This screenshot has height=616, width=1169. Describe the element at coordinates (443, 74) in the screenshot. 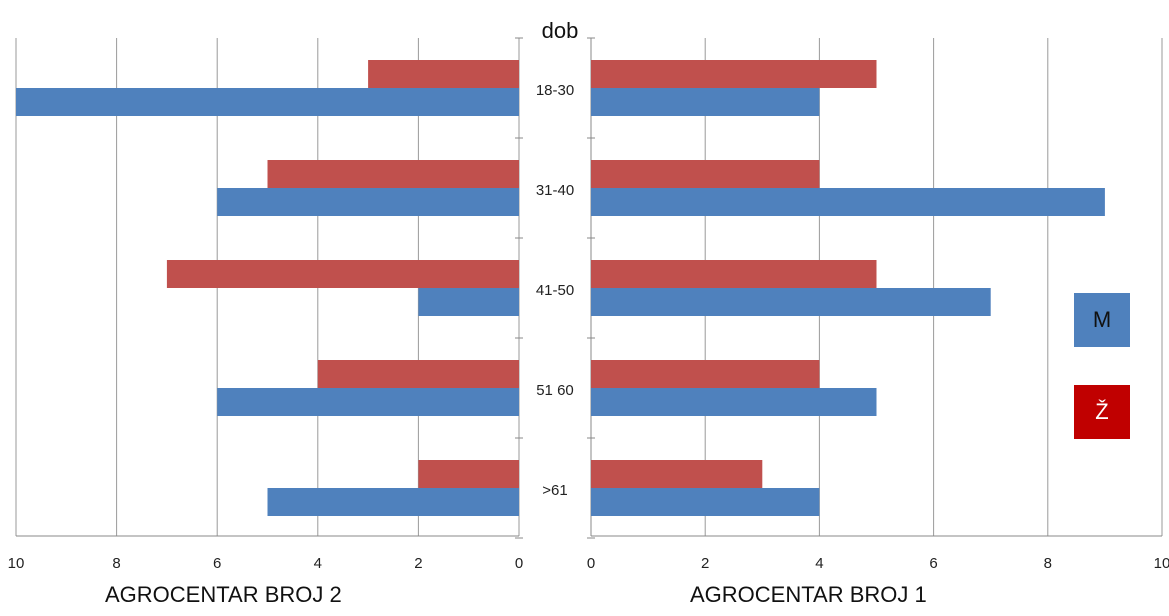

I see `bar-p0-s0-c0` at that location.